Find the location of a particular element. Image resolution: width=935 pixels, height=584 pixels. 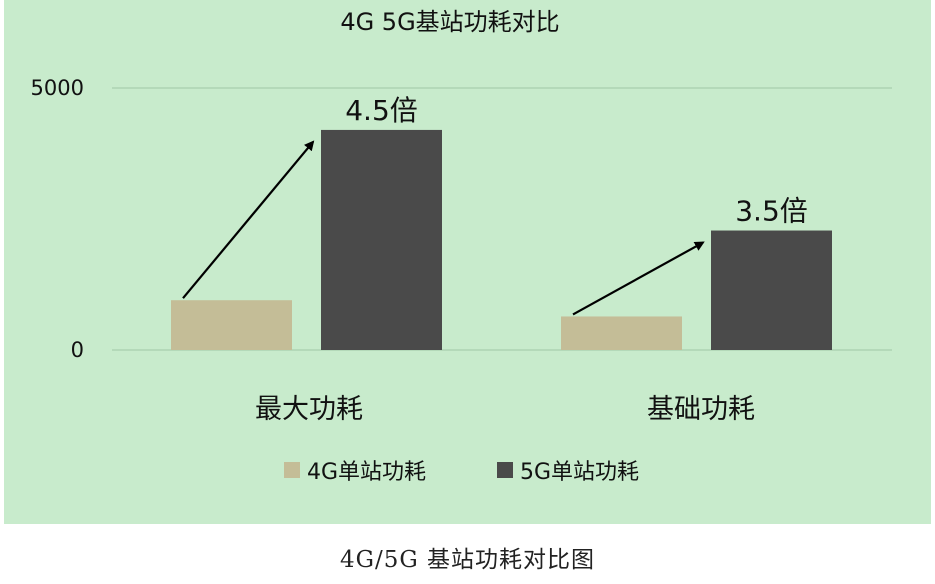

legend-swatch-5g is located at coordinates (505, 470).